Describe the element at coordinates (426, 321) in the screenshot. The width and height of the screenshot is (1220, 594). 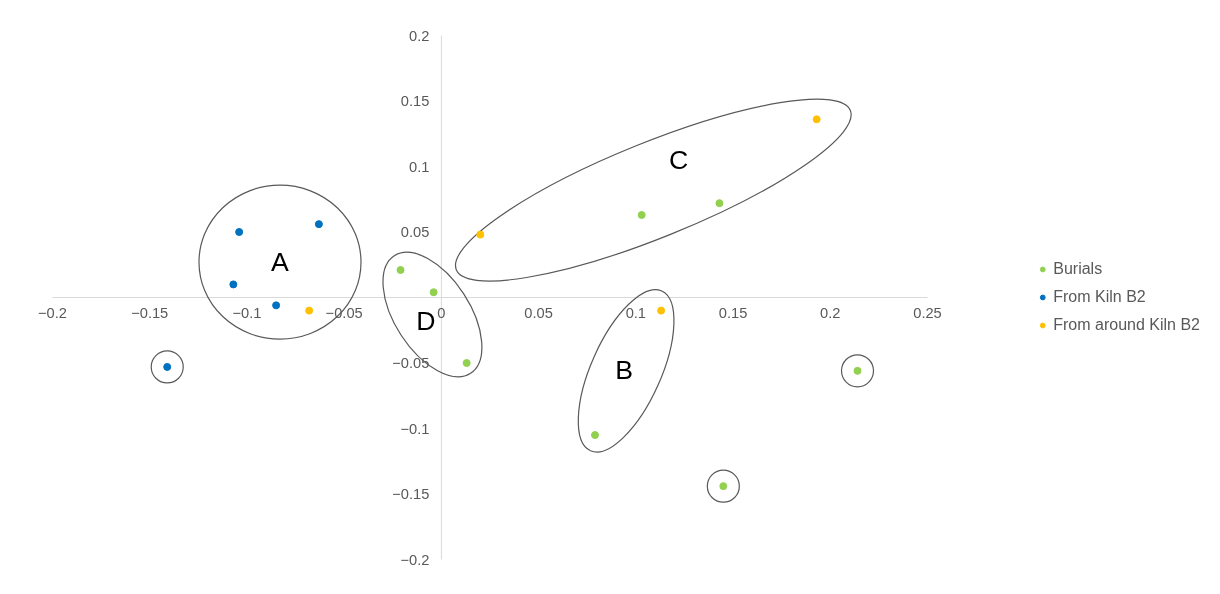
I see `annotation: D` at that location.